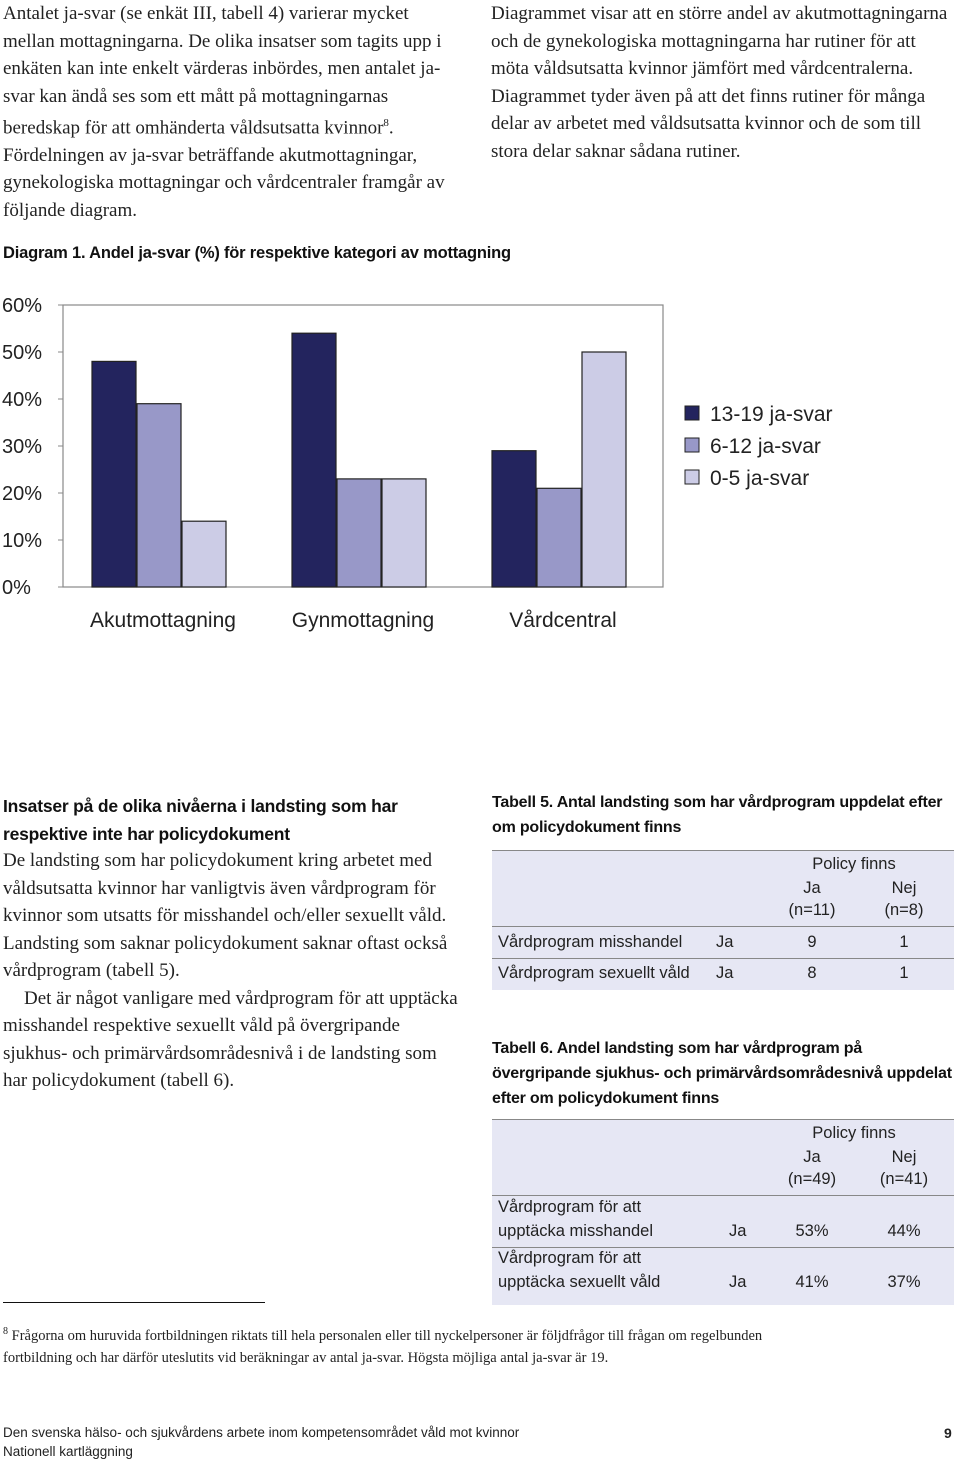  Describe the element at coordinates (738, 1231) in the screenshot. I see `table6-row1-answer: Ja` at that location.